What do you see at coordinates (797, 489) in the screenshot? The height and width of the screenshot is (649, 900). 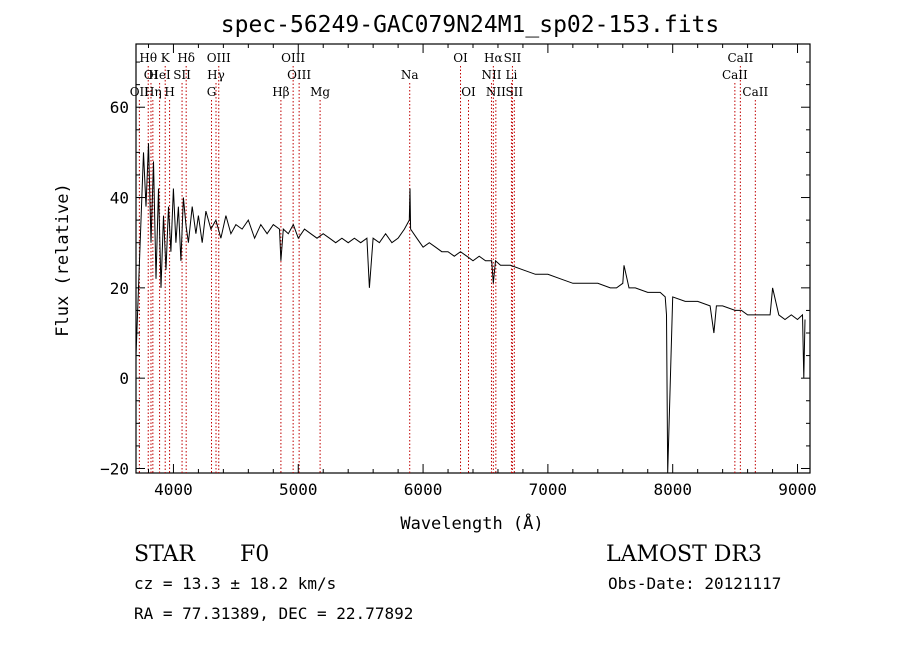 I see `x-tick-label: 9000` at bounding box center [797, 489].